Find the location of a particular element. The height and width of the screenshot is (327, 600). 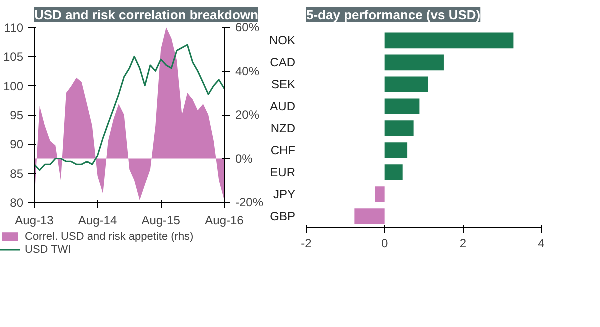

y-tick-label: GBP is located at coordinates (283, 217).